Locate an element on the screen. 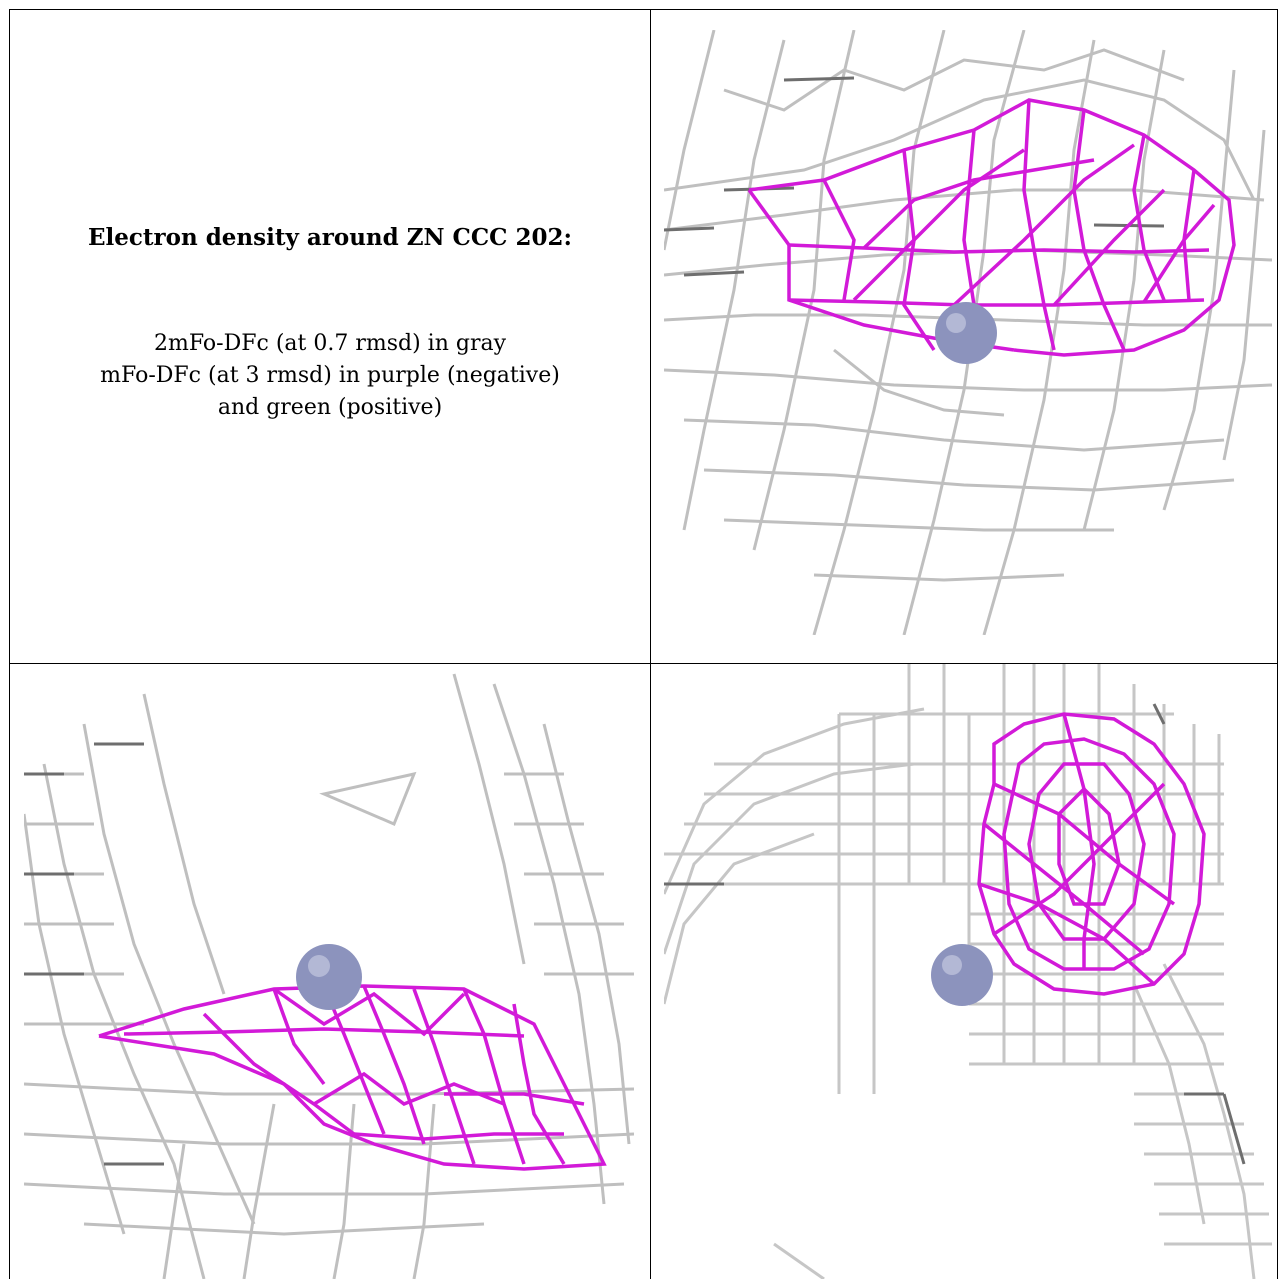 Image resolution: width=1278 pixels, height=1279 pixels. caption-line-2fofc: 2mFo-DFc (at 0.7 rmsd) in gray is located at coordinates (330, 343).